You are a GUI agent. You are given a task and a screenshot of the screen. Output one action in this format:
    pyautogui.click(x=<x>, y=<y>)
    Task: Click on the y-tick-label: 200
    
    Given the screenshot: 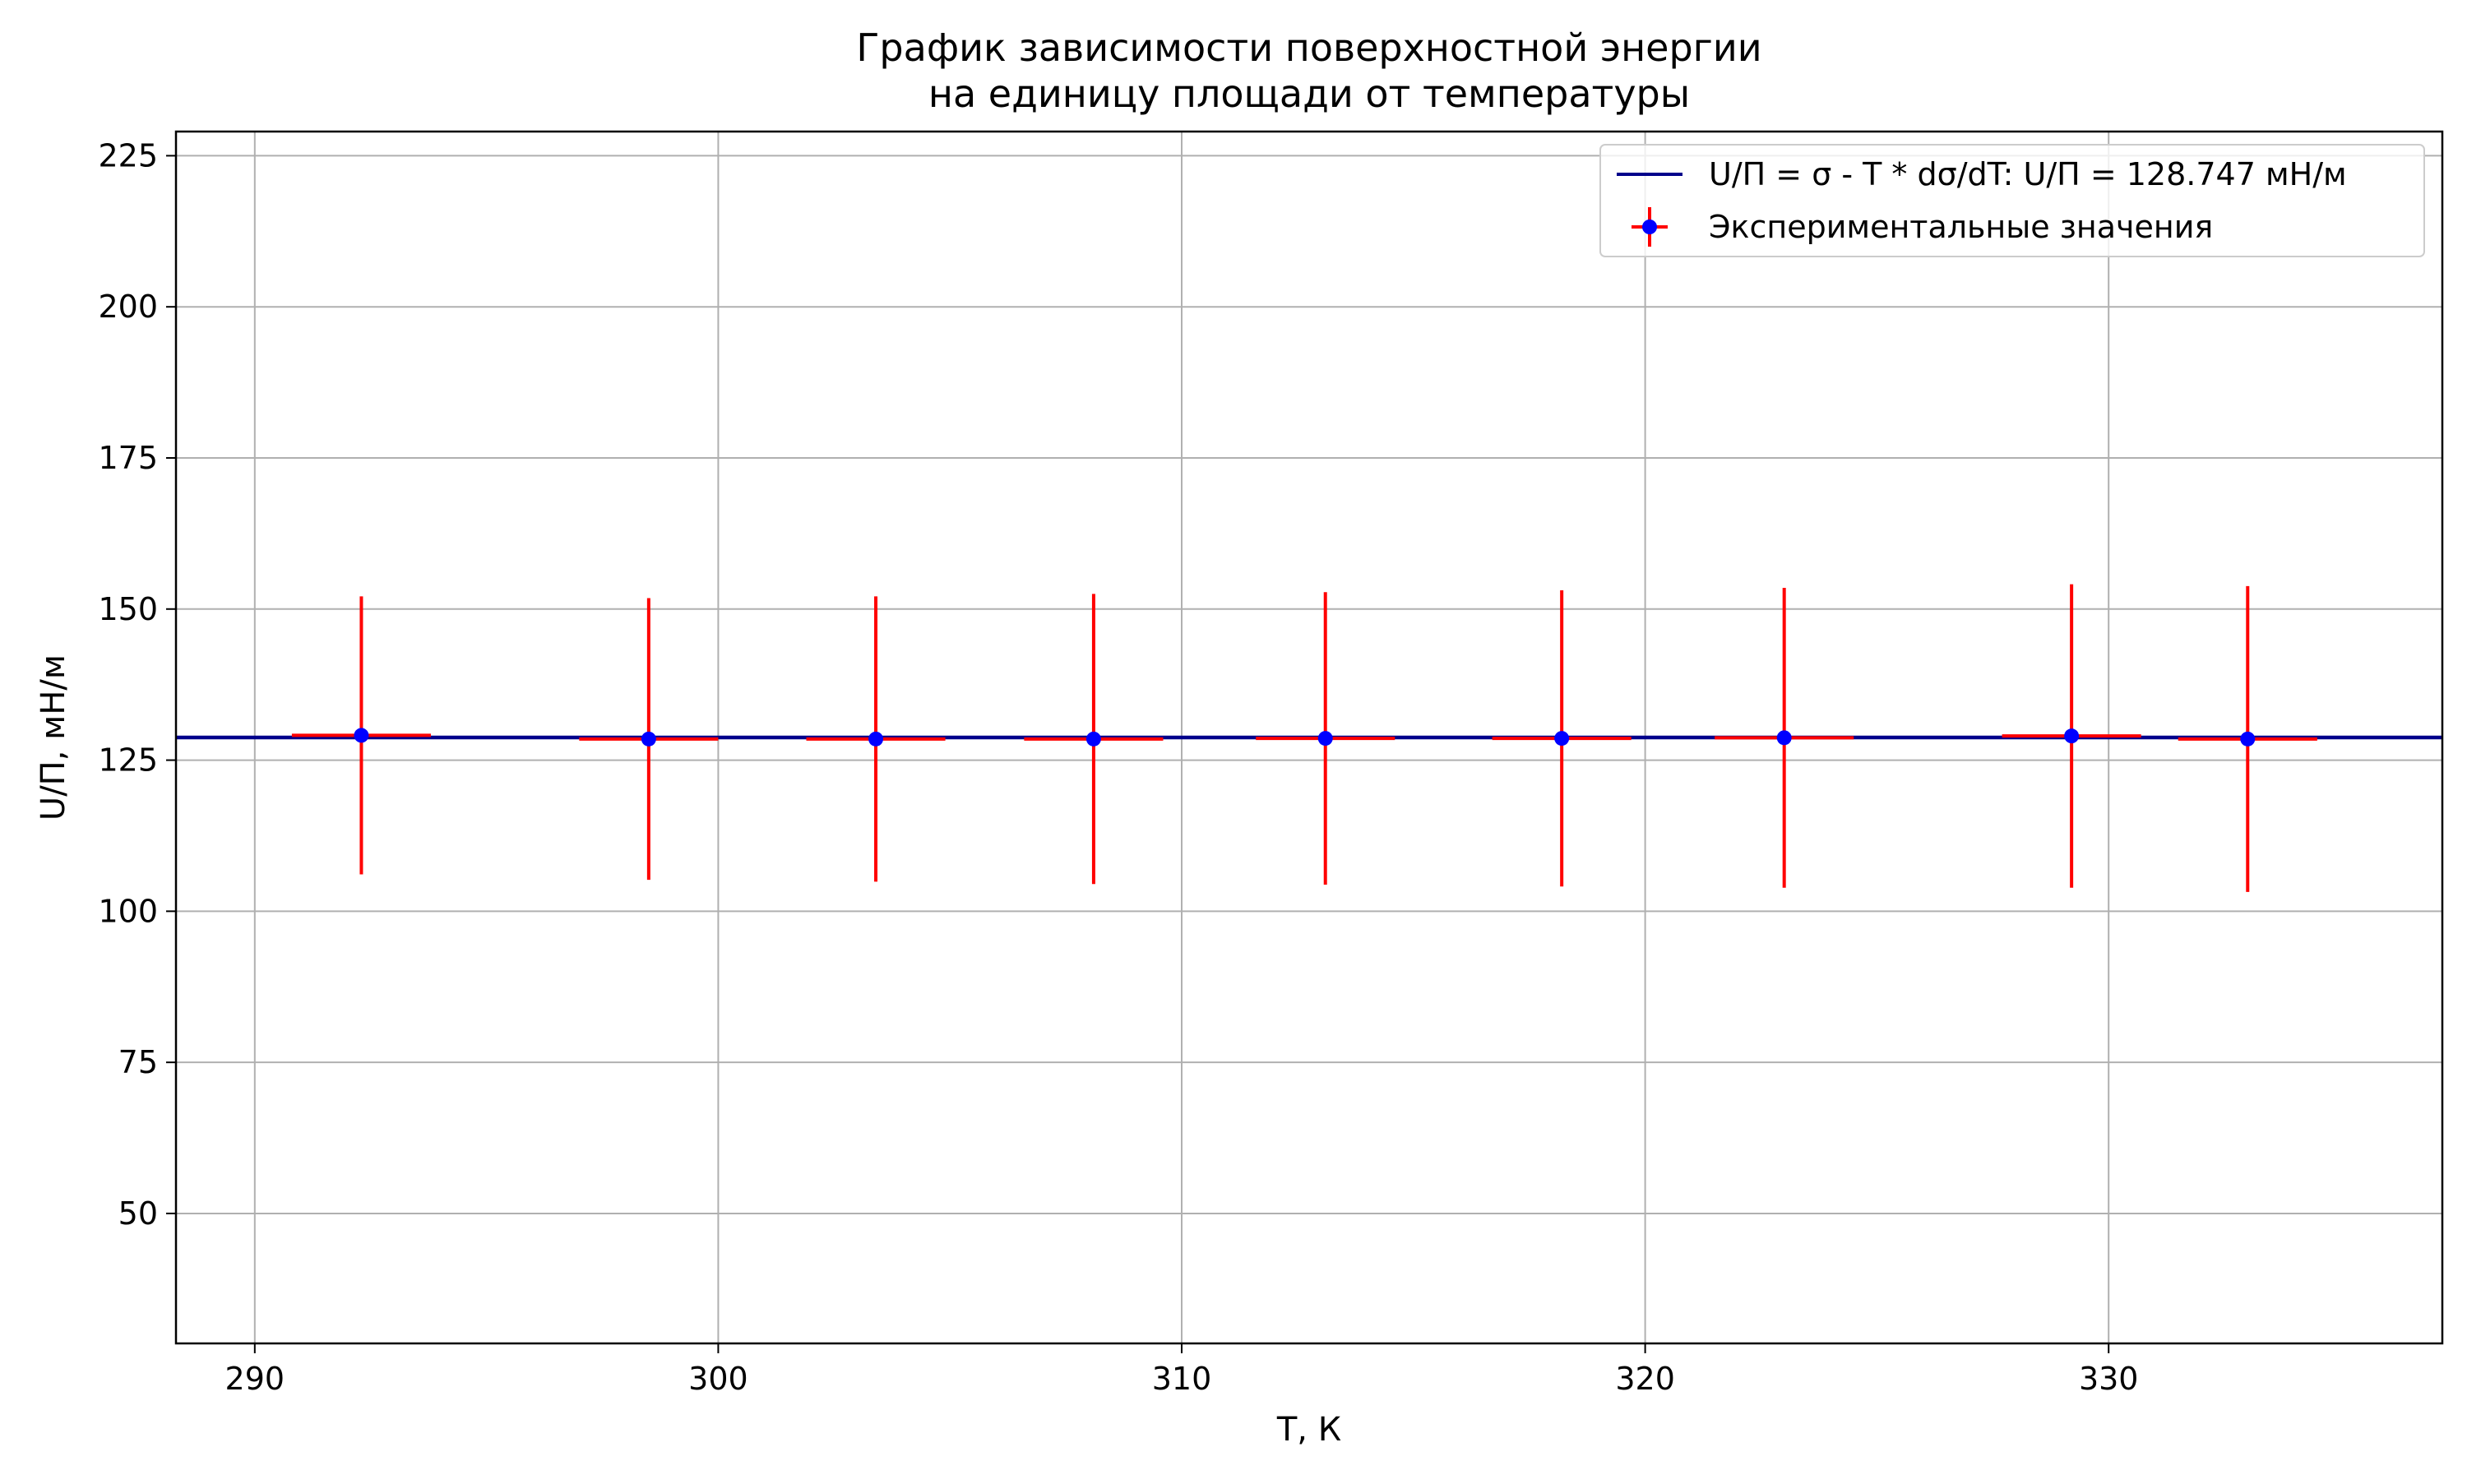 What is the action you would take?
    pyautogui.click(x=128, y=307)
    